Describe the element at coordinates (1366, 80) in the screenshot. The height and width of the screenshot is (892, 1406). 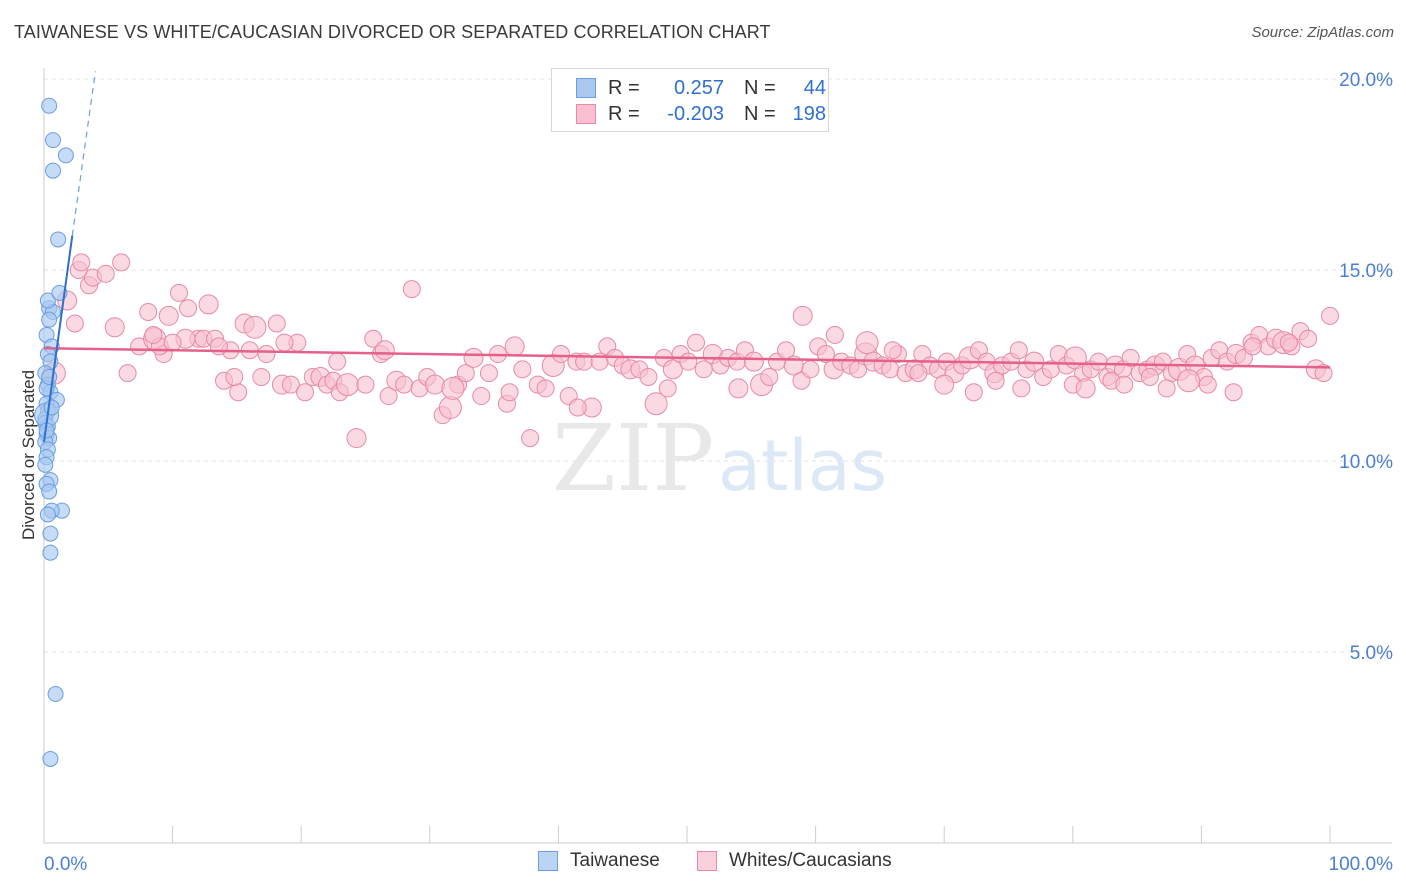
I see `y-tick-label: 20.0%` at that location.